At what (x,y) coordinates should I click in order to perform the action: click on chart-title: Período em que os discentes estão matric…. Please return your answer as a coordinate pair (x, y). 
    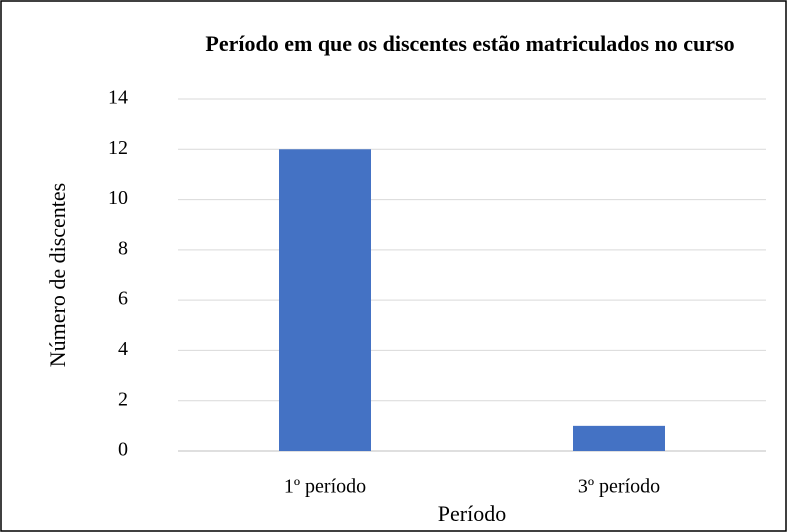
    Looking at the image, I should click on (470, 43).